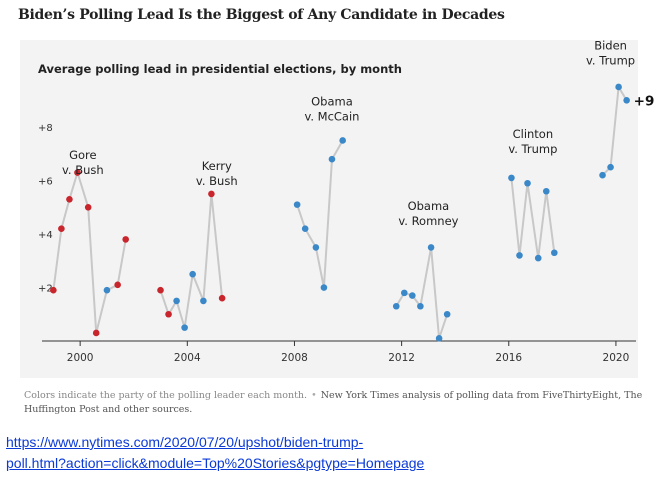 The image size is (658, 477). I want to click on x-tick-label-2008: 2008, so click(294, 358).